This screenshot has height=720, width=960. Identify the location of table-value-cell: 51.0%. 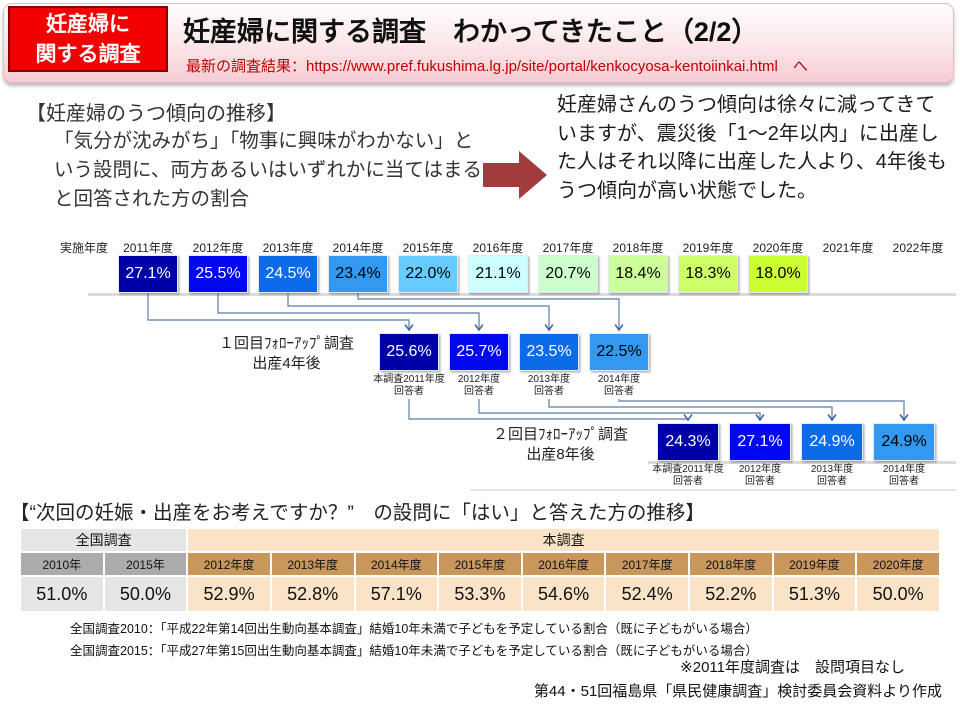
(62, 594).